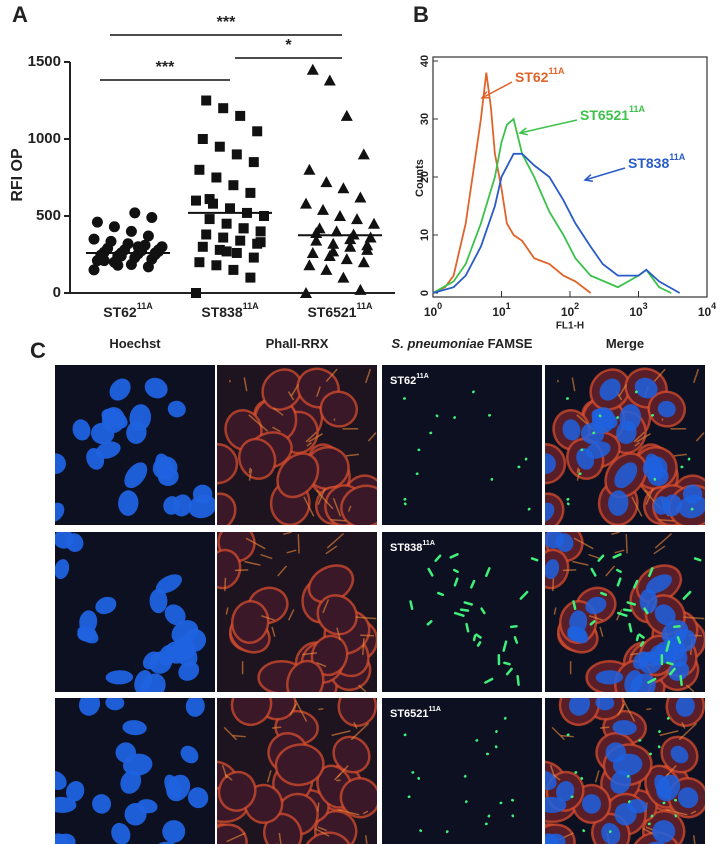 Image resolution: width=723 pixels, height=844 pixels. What do you see at coordinates (570, 310) in the screenshot?
I see `x-tick-label: 102` at bounding box center [570, 310].